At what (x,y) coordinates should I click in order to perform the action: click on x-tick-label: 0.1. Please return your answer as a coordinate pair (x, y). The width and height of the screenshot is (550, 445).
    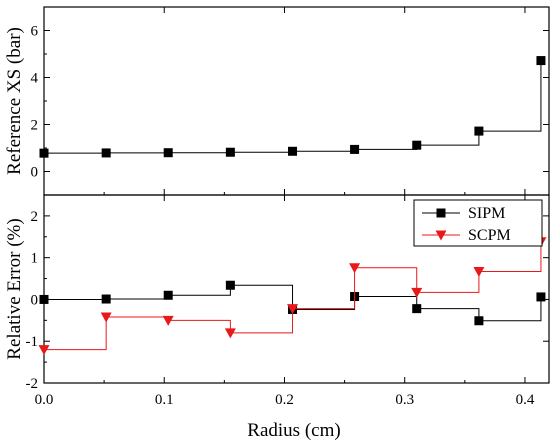
    Looking at the image, I should click on (164, 400).